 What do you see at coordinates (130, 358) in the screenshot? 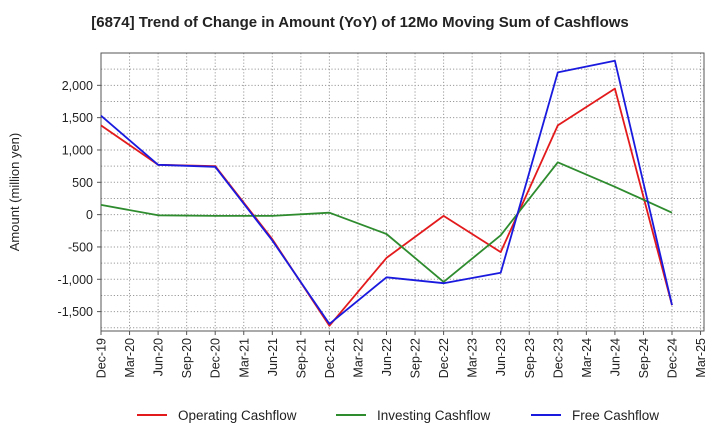
I see `x-tick-label: Mar-20` at bounding box center [130, 358].